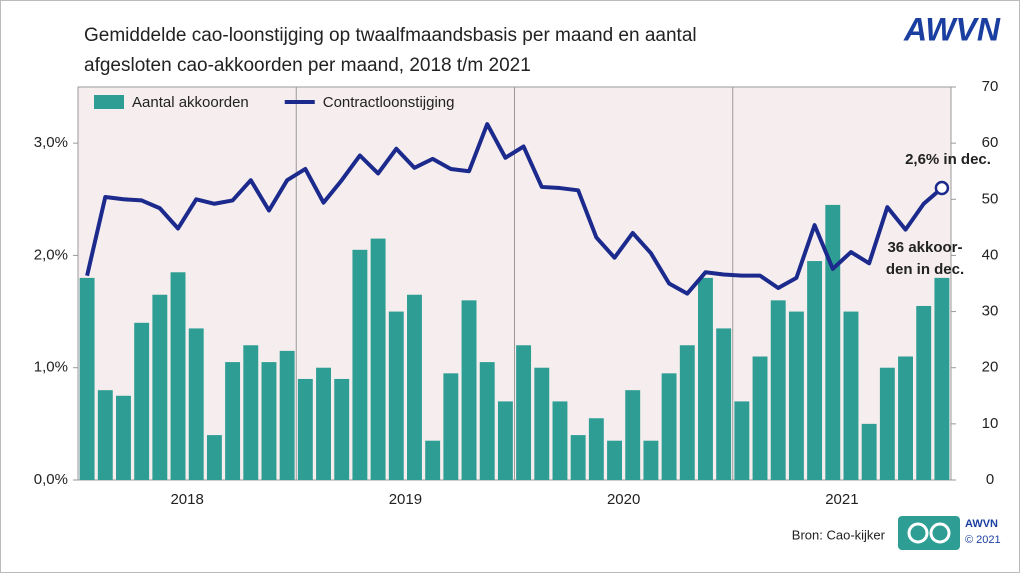 This screenshot has height=573, width=1020. Describe the element at coordinates (981, 524) in the screenshot. I see `footer-logo: AWVN` at that location.